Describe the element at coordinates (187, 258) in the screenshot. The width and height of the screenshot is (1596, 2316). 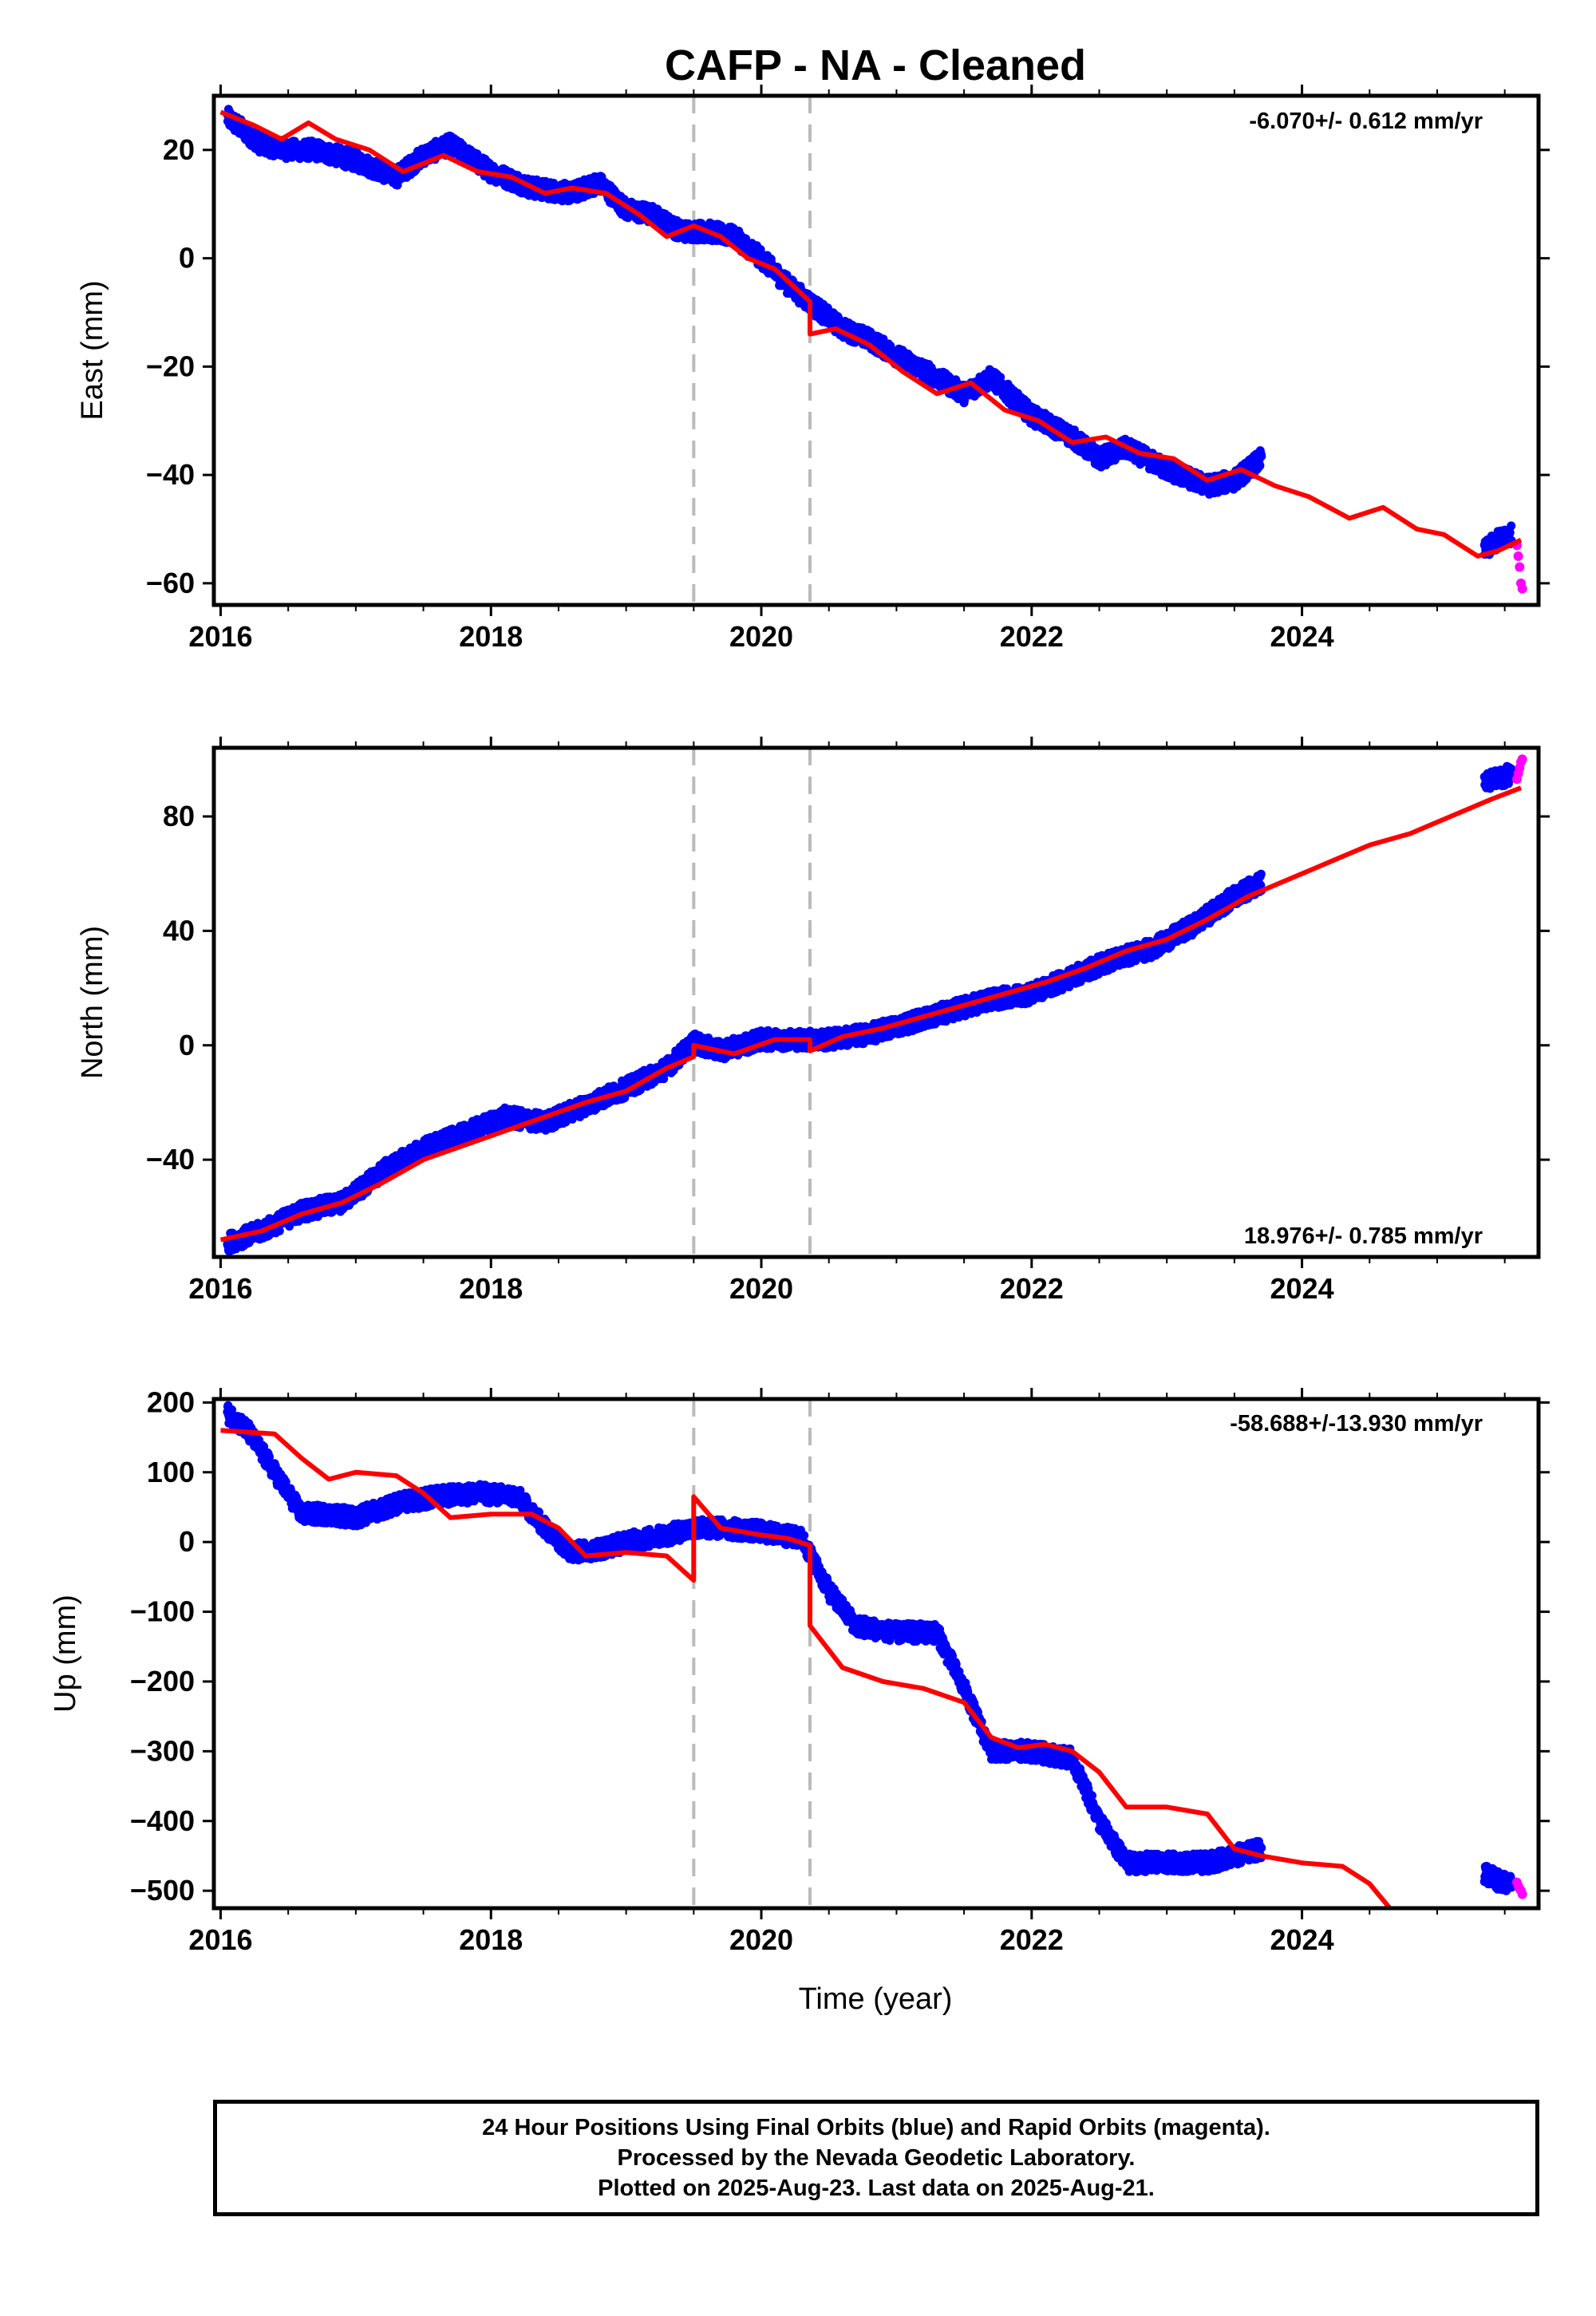
I see `east-y-tick-label: 0` at that location.